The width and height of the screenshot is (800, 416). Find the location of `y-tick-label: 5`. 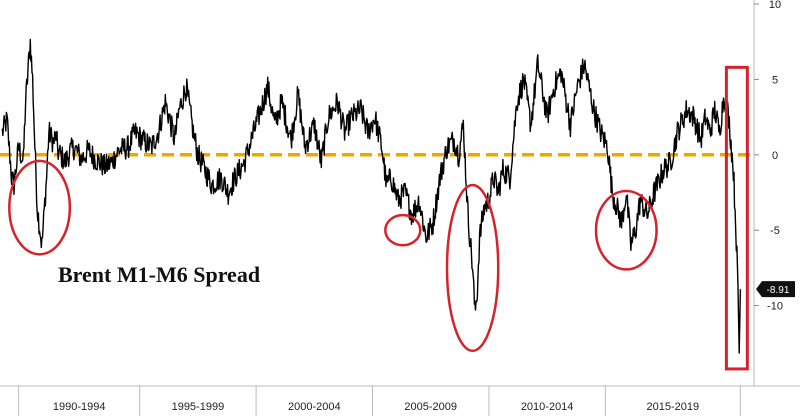

y-tick-label: 5 is located at coordinates (775, 80).